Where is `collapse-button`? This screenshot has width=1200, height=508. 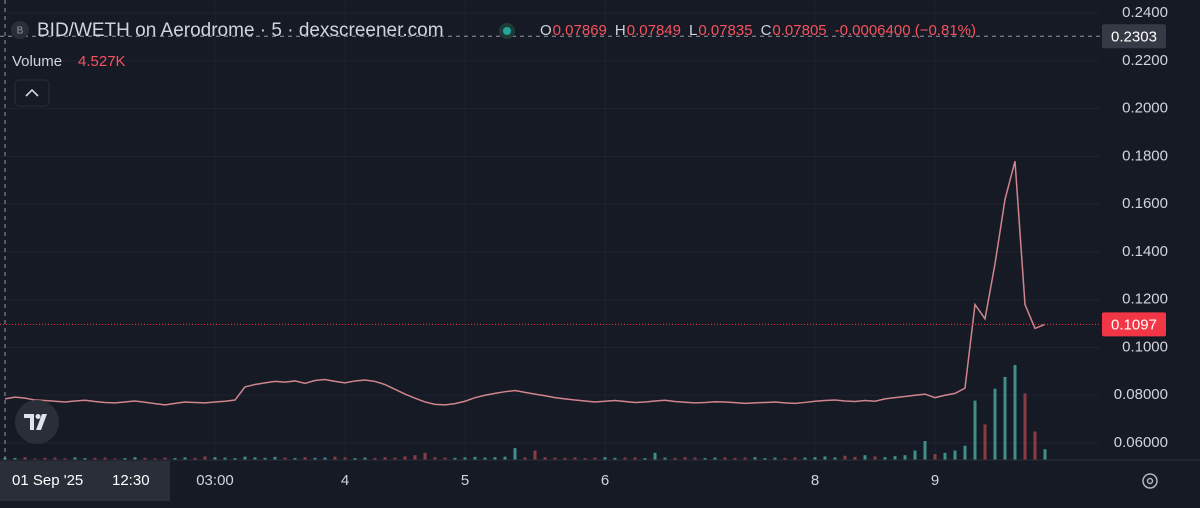
collapse-button is located at coordinates (32, 93).